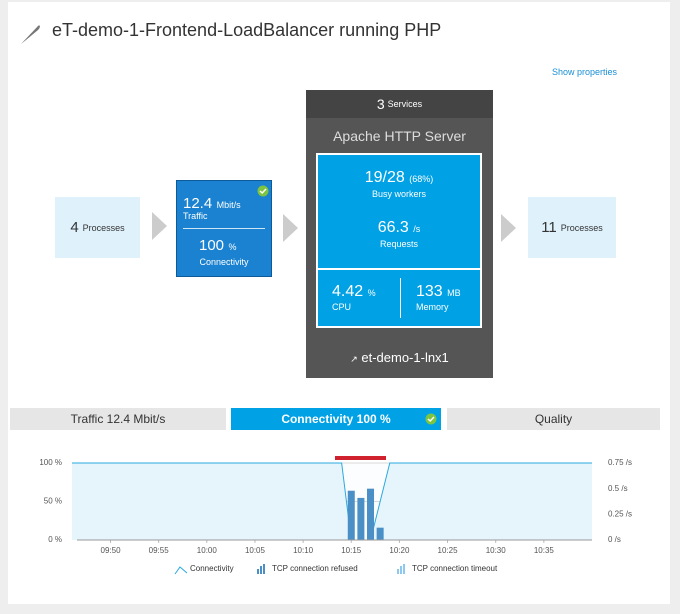 The width and height of the screenshot is (680, 614). What do you see at coordinates (455, 568) in the screenshot?
I see `legend-label: TCP connection timeout` at bounding box center [455, 568].